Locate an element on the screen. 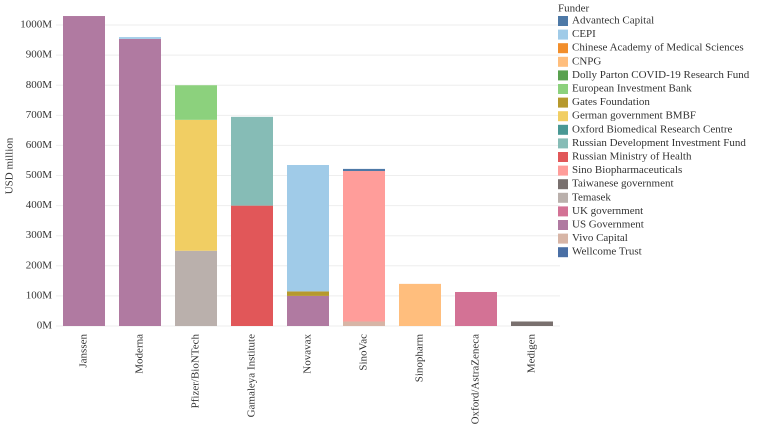 The width and height of the screenshot is (777, 432). legend-label: US Government is located at coordinates (608, 225).